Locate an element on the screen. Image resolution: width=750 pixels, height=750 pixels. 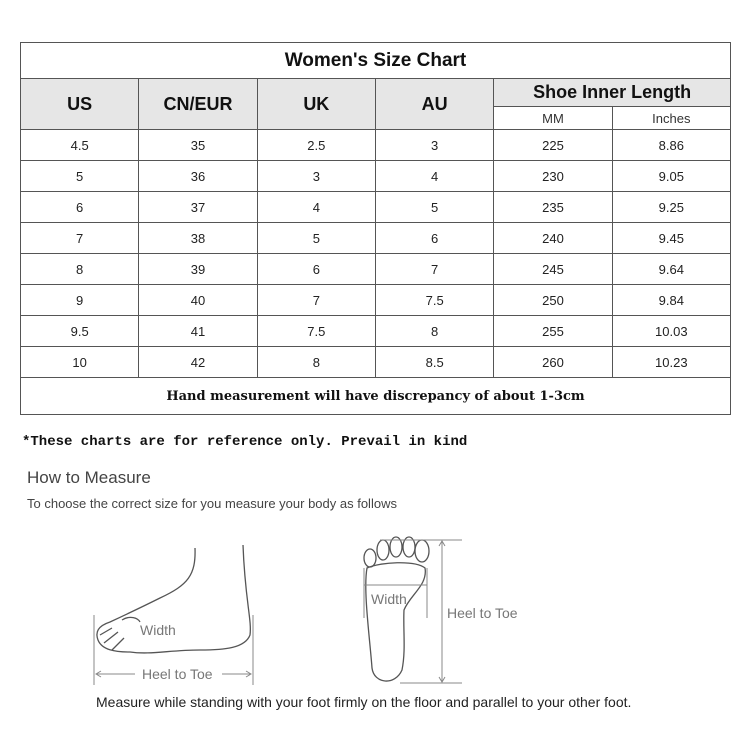
cell-inches: 9.45 is located at coordinates (671, 238).